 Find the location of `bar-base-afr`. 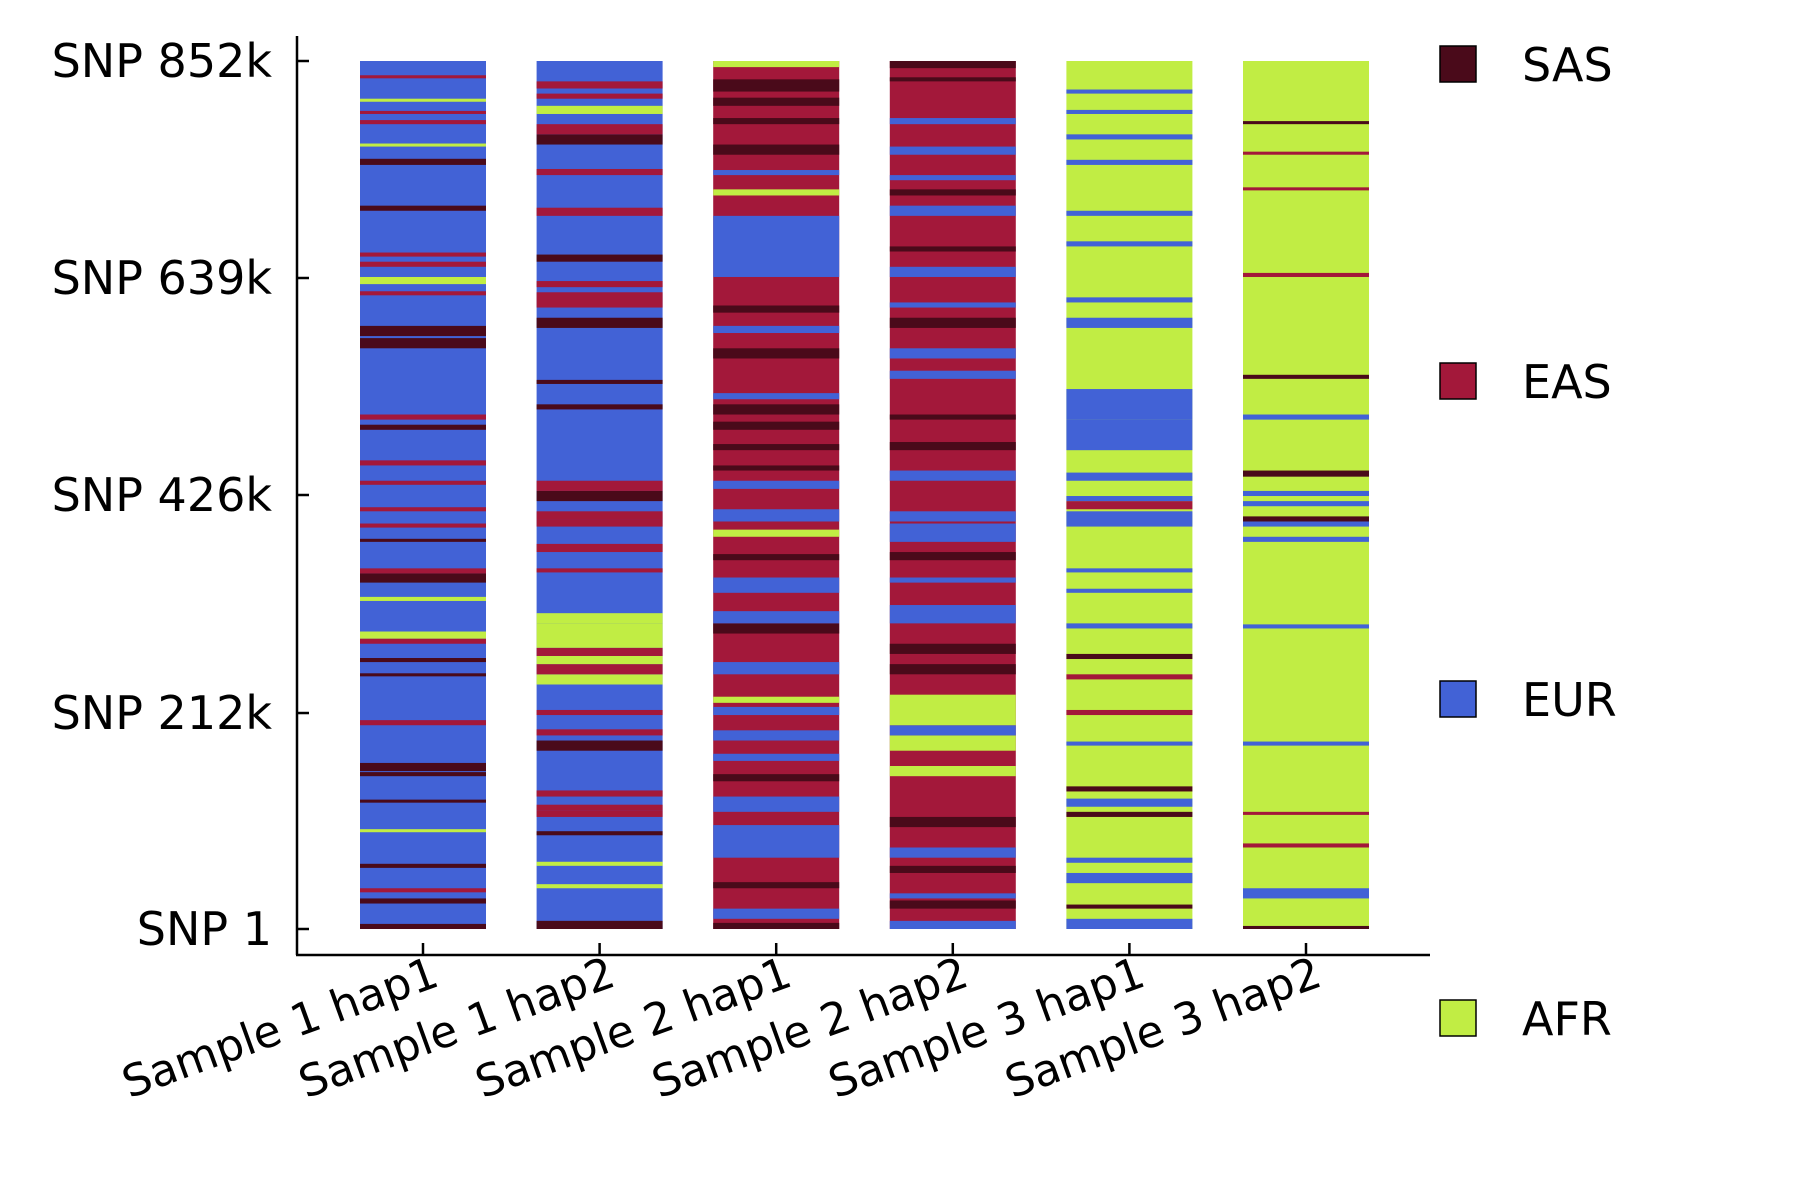

bar-base-afr is located at coordinates (1129, 495).